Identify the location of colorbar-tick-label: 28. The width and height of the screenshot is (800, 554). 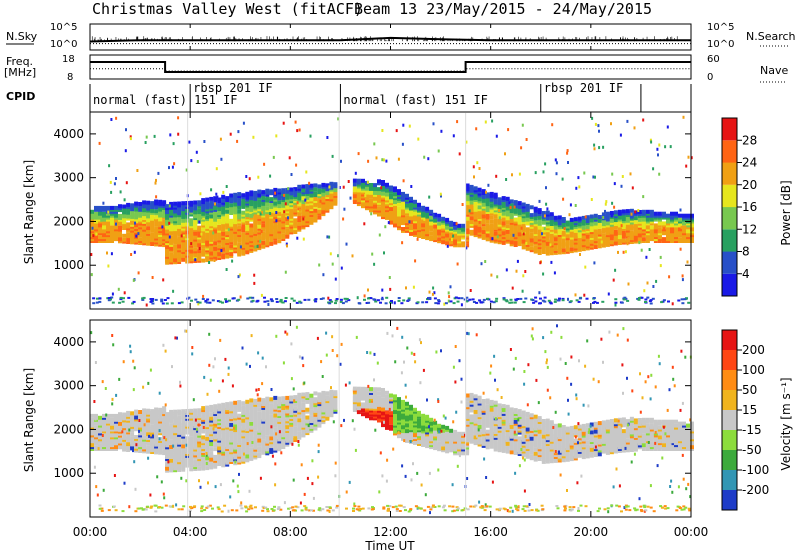
(749, 140).